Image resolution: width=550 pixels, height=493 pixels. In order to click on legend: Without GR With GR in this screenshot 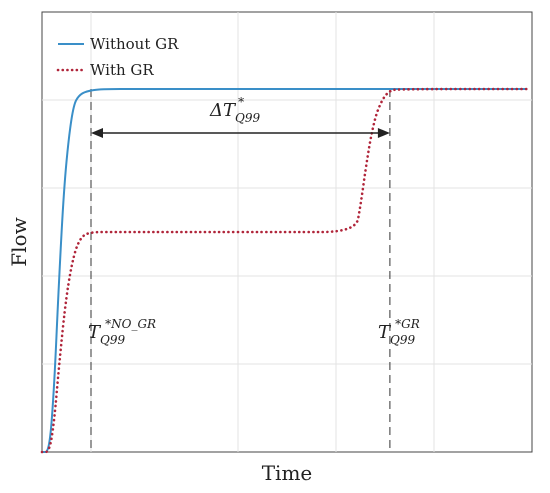, I will do `click(117, 57)`.